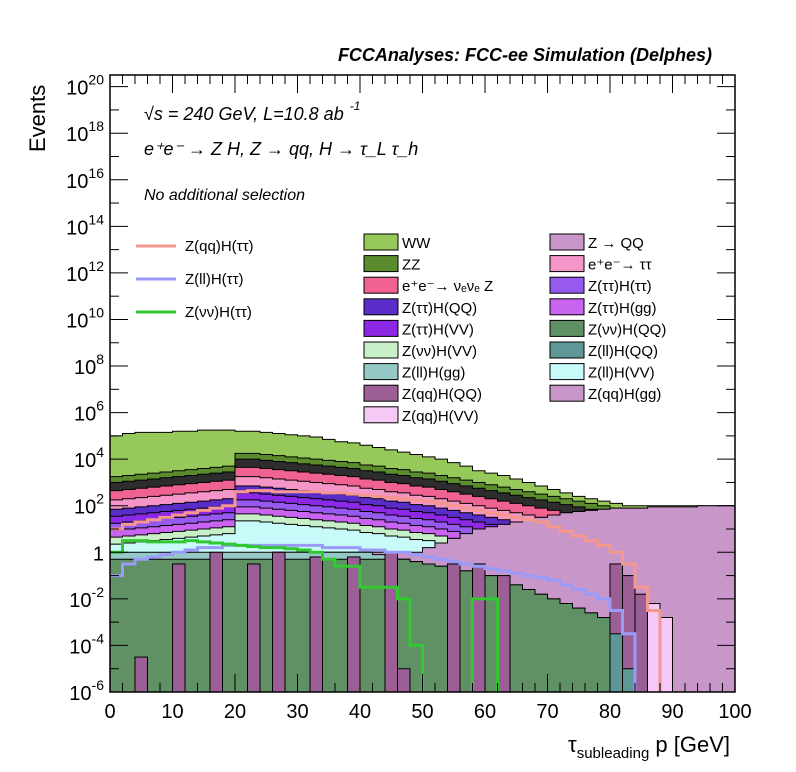 This screenshot has height=772, width=796. Describe the element at coordinates (85, 86) in the screenshot. I see `y-tick-label-13: 10²⁰` at that location.